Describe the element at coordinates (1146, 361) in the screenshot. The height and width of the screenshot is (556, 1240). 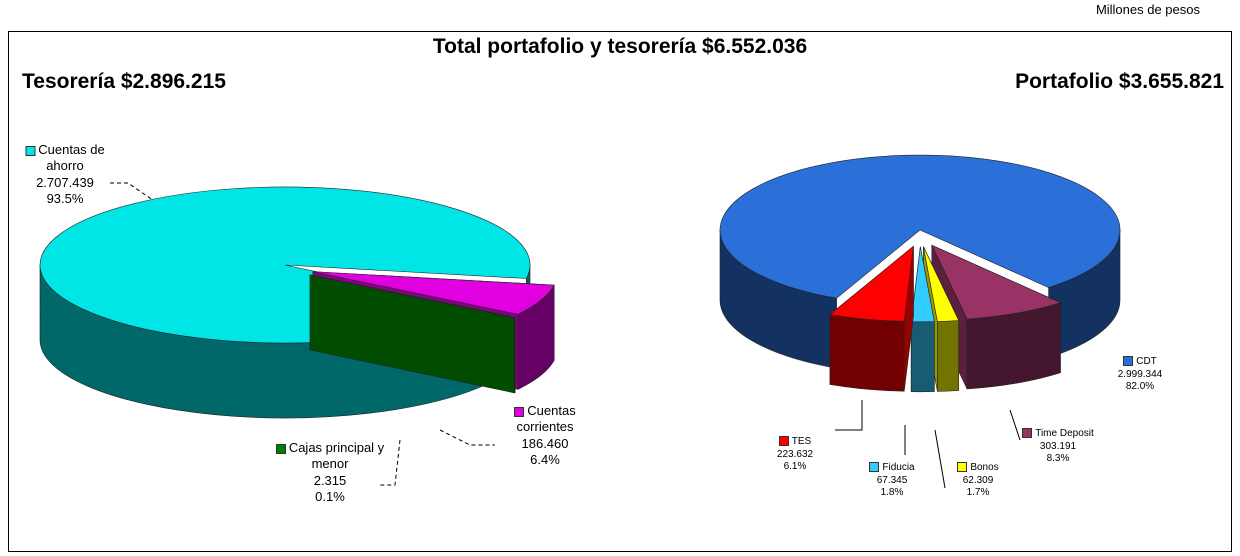
I see `label-name: CDT` at that location.